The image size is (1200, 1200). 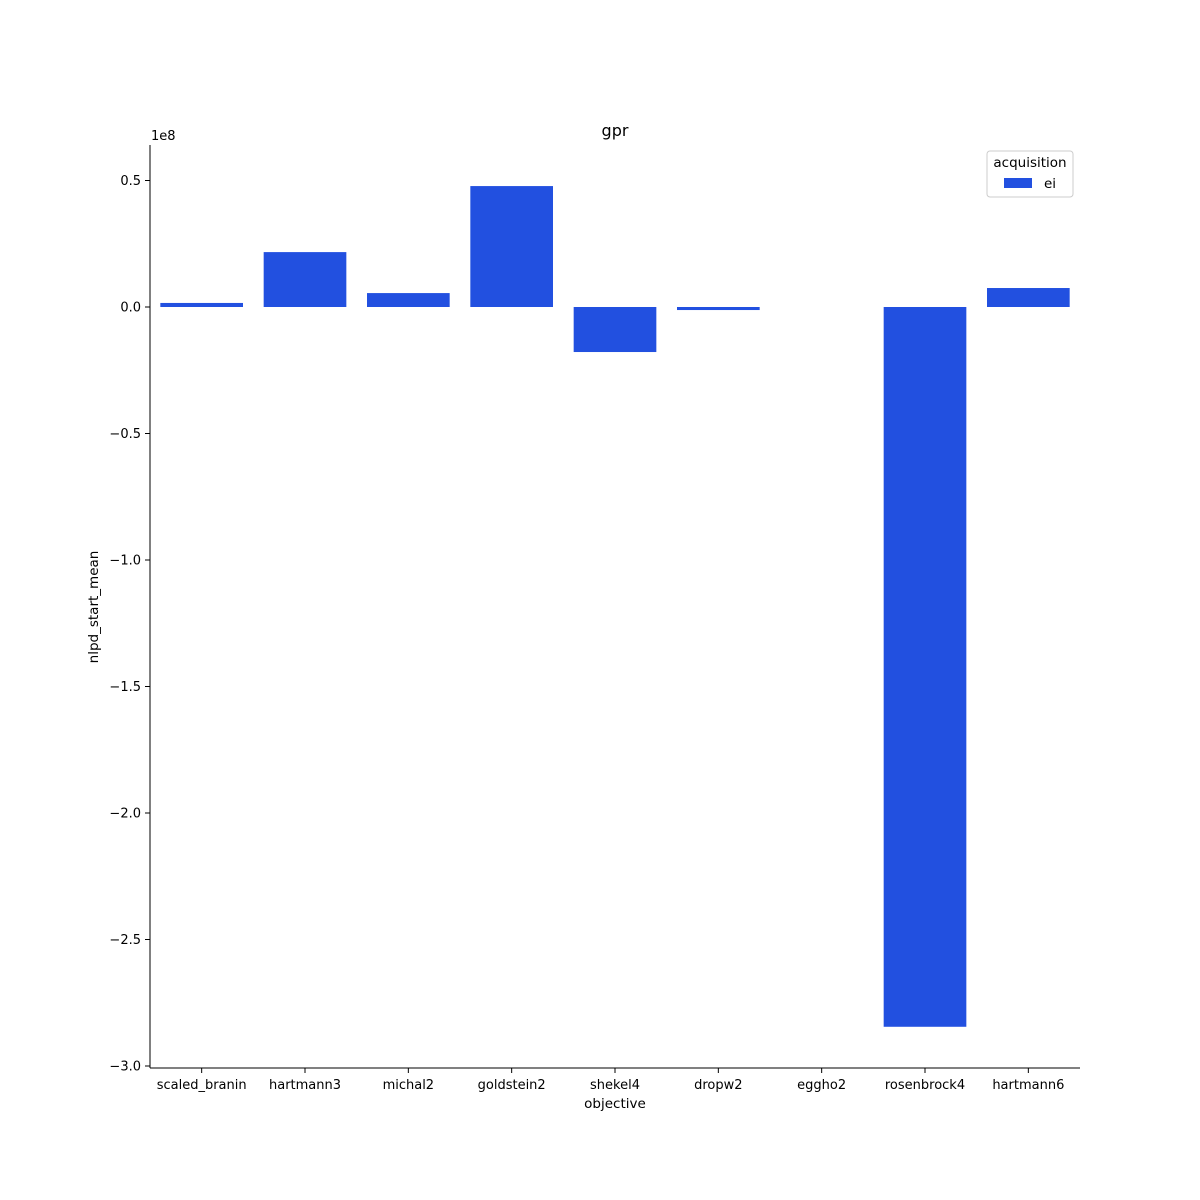 I want to click on bar-hartmann3, so click(x=305, y=279).